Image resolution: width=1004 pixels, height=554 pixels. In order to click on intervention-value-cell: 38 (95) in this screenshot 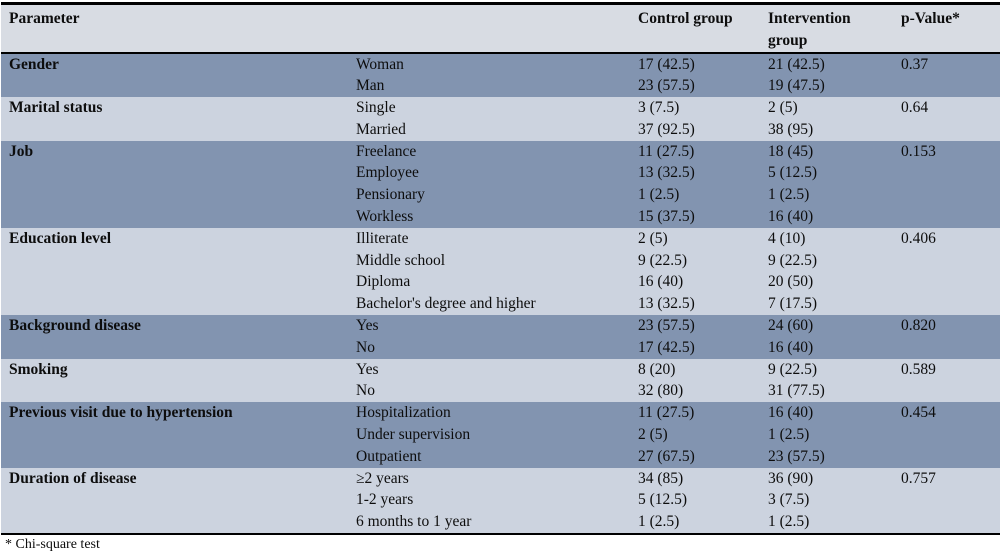, I will do `click(826, 129)`.